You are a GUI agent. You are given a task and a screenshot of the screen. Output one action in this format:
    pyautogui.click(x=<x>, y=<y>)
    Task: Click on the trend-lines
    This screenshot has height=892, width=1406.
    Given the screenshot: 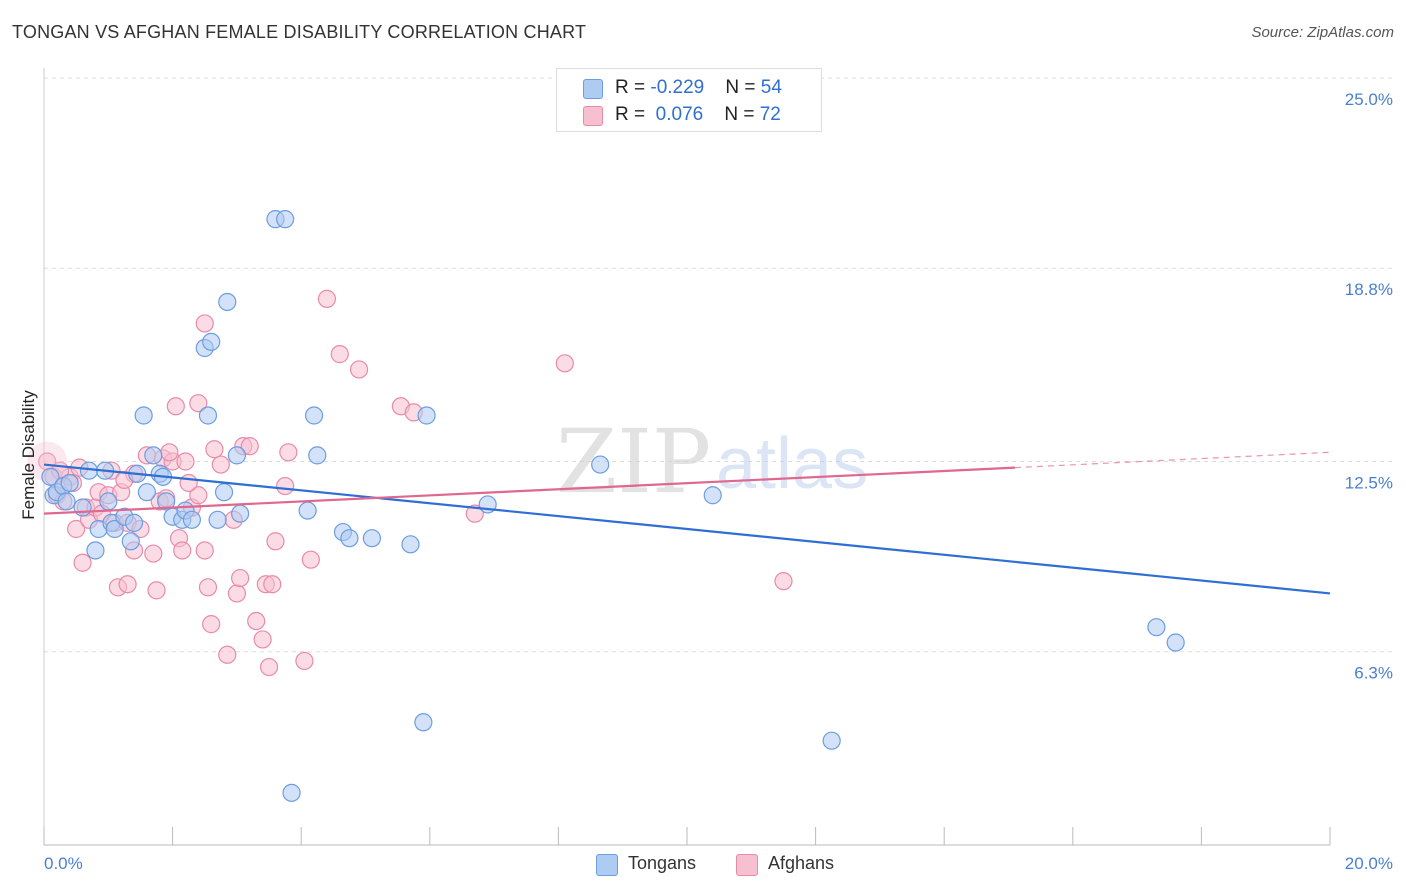 What is the action you would take?
    pyautogui.click(x=687, y=523)
    